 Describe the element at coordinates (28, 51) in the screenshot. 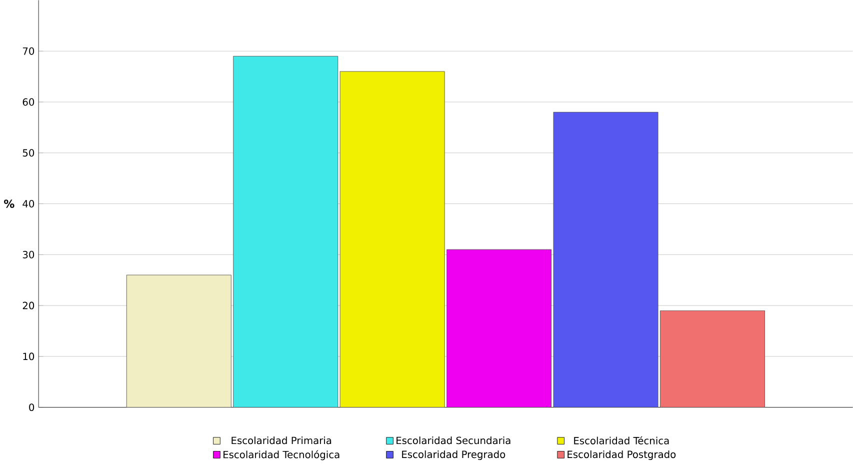

I see `y-tick-label: 70` at that location.